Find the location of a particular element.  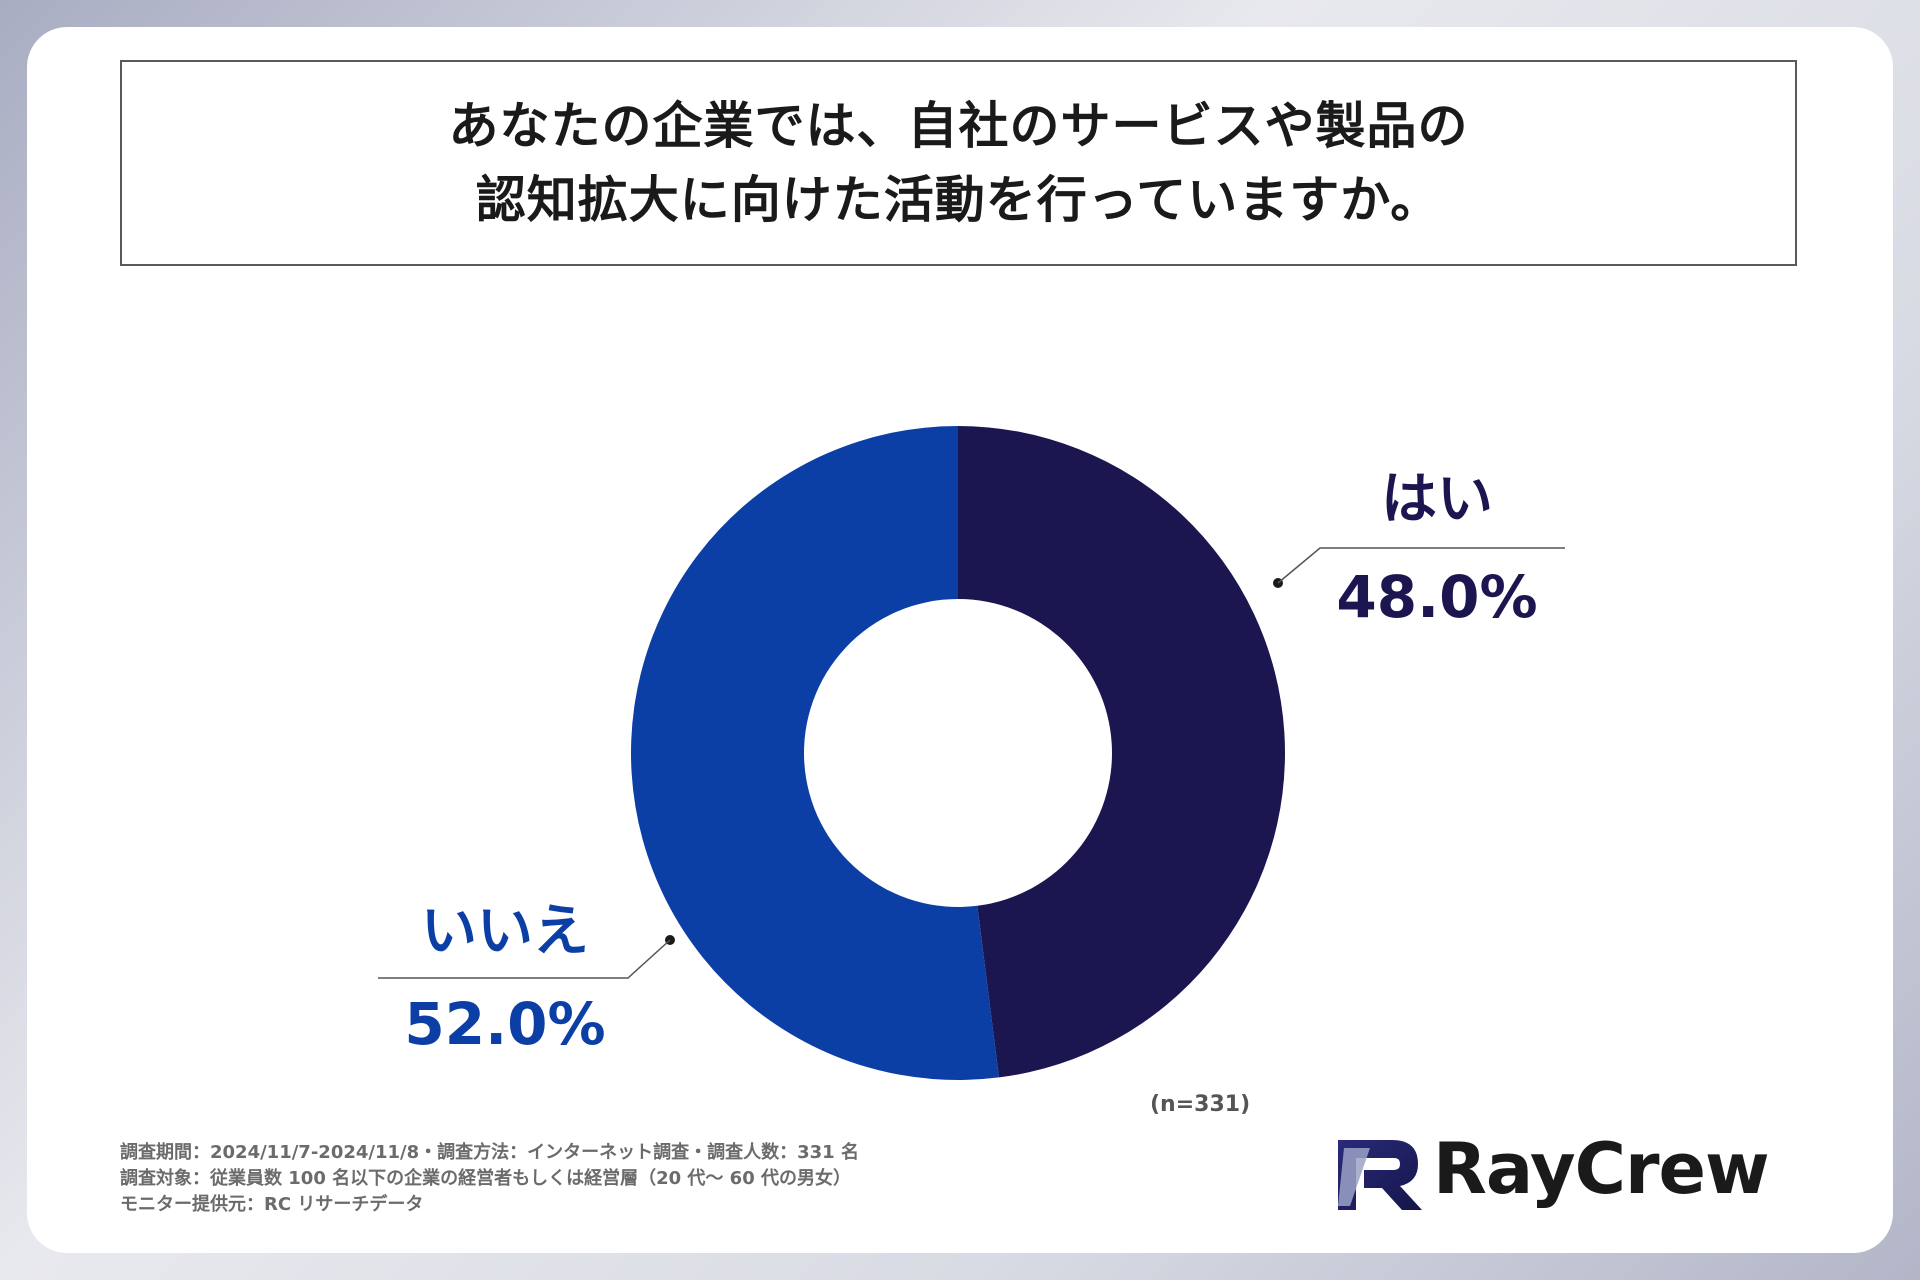

raycrew-logo: RayCrew is located at coordinates (1565, 1168).